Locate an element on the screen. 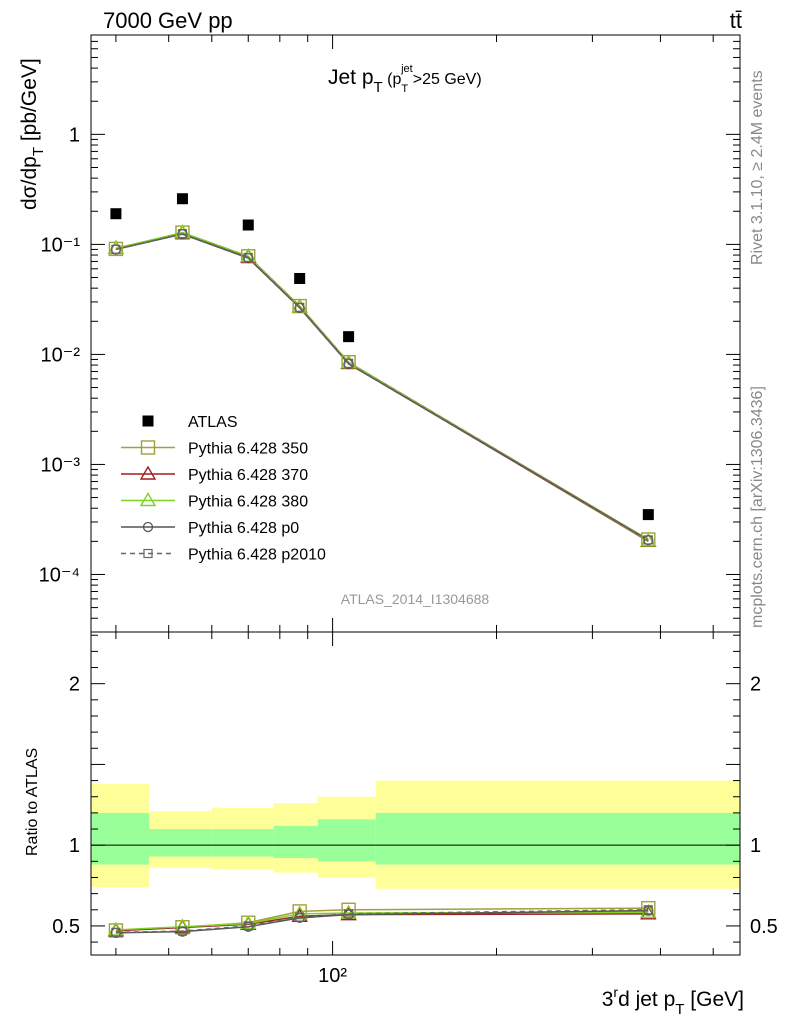  y-tick-label: 10⁻⁴ is located at coordinates (59, 575).